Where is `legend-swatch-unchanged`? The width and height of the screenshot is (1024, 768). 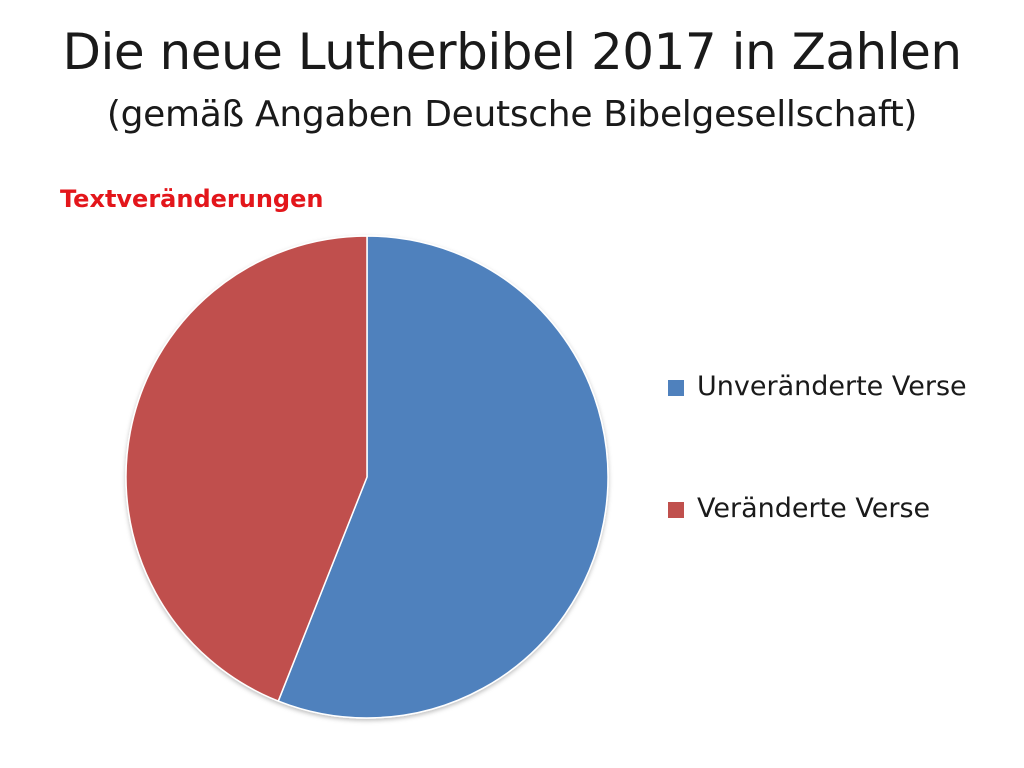
legend-swatch-unchanged is located at coordinates (676, 388).